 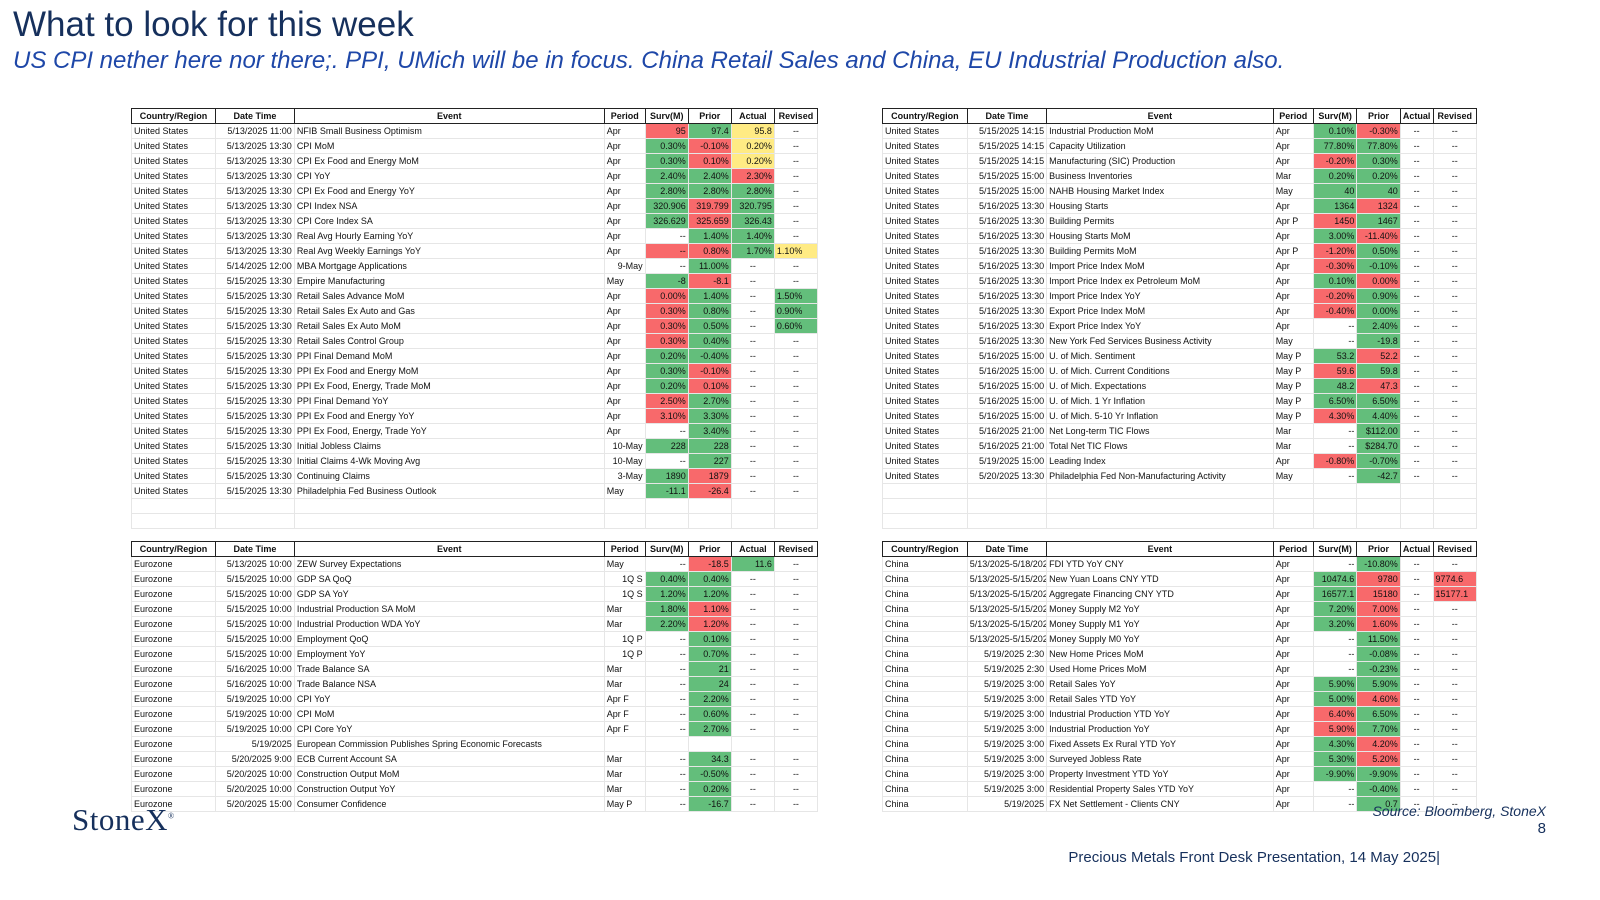 I want to click on datetime-cell: 5/16/2025 13:30, so click(x=1007, y=266).